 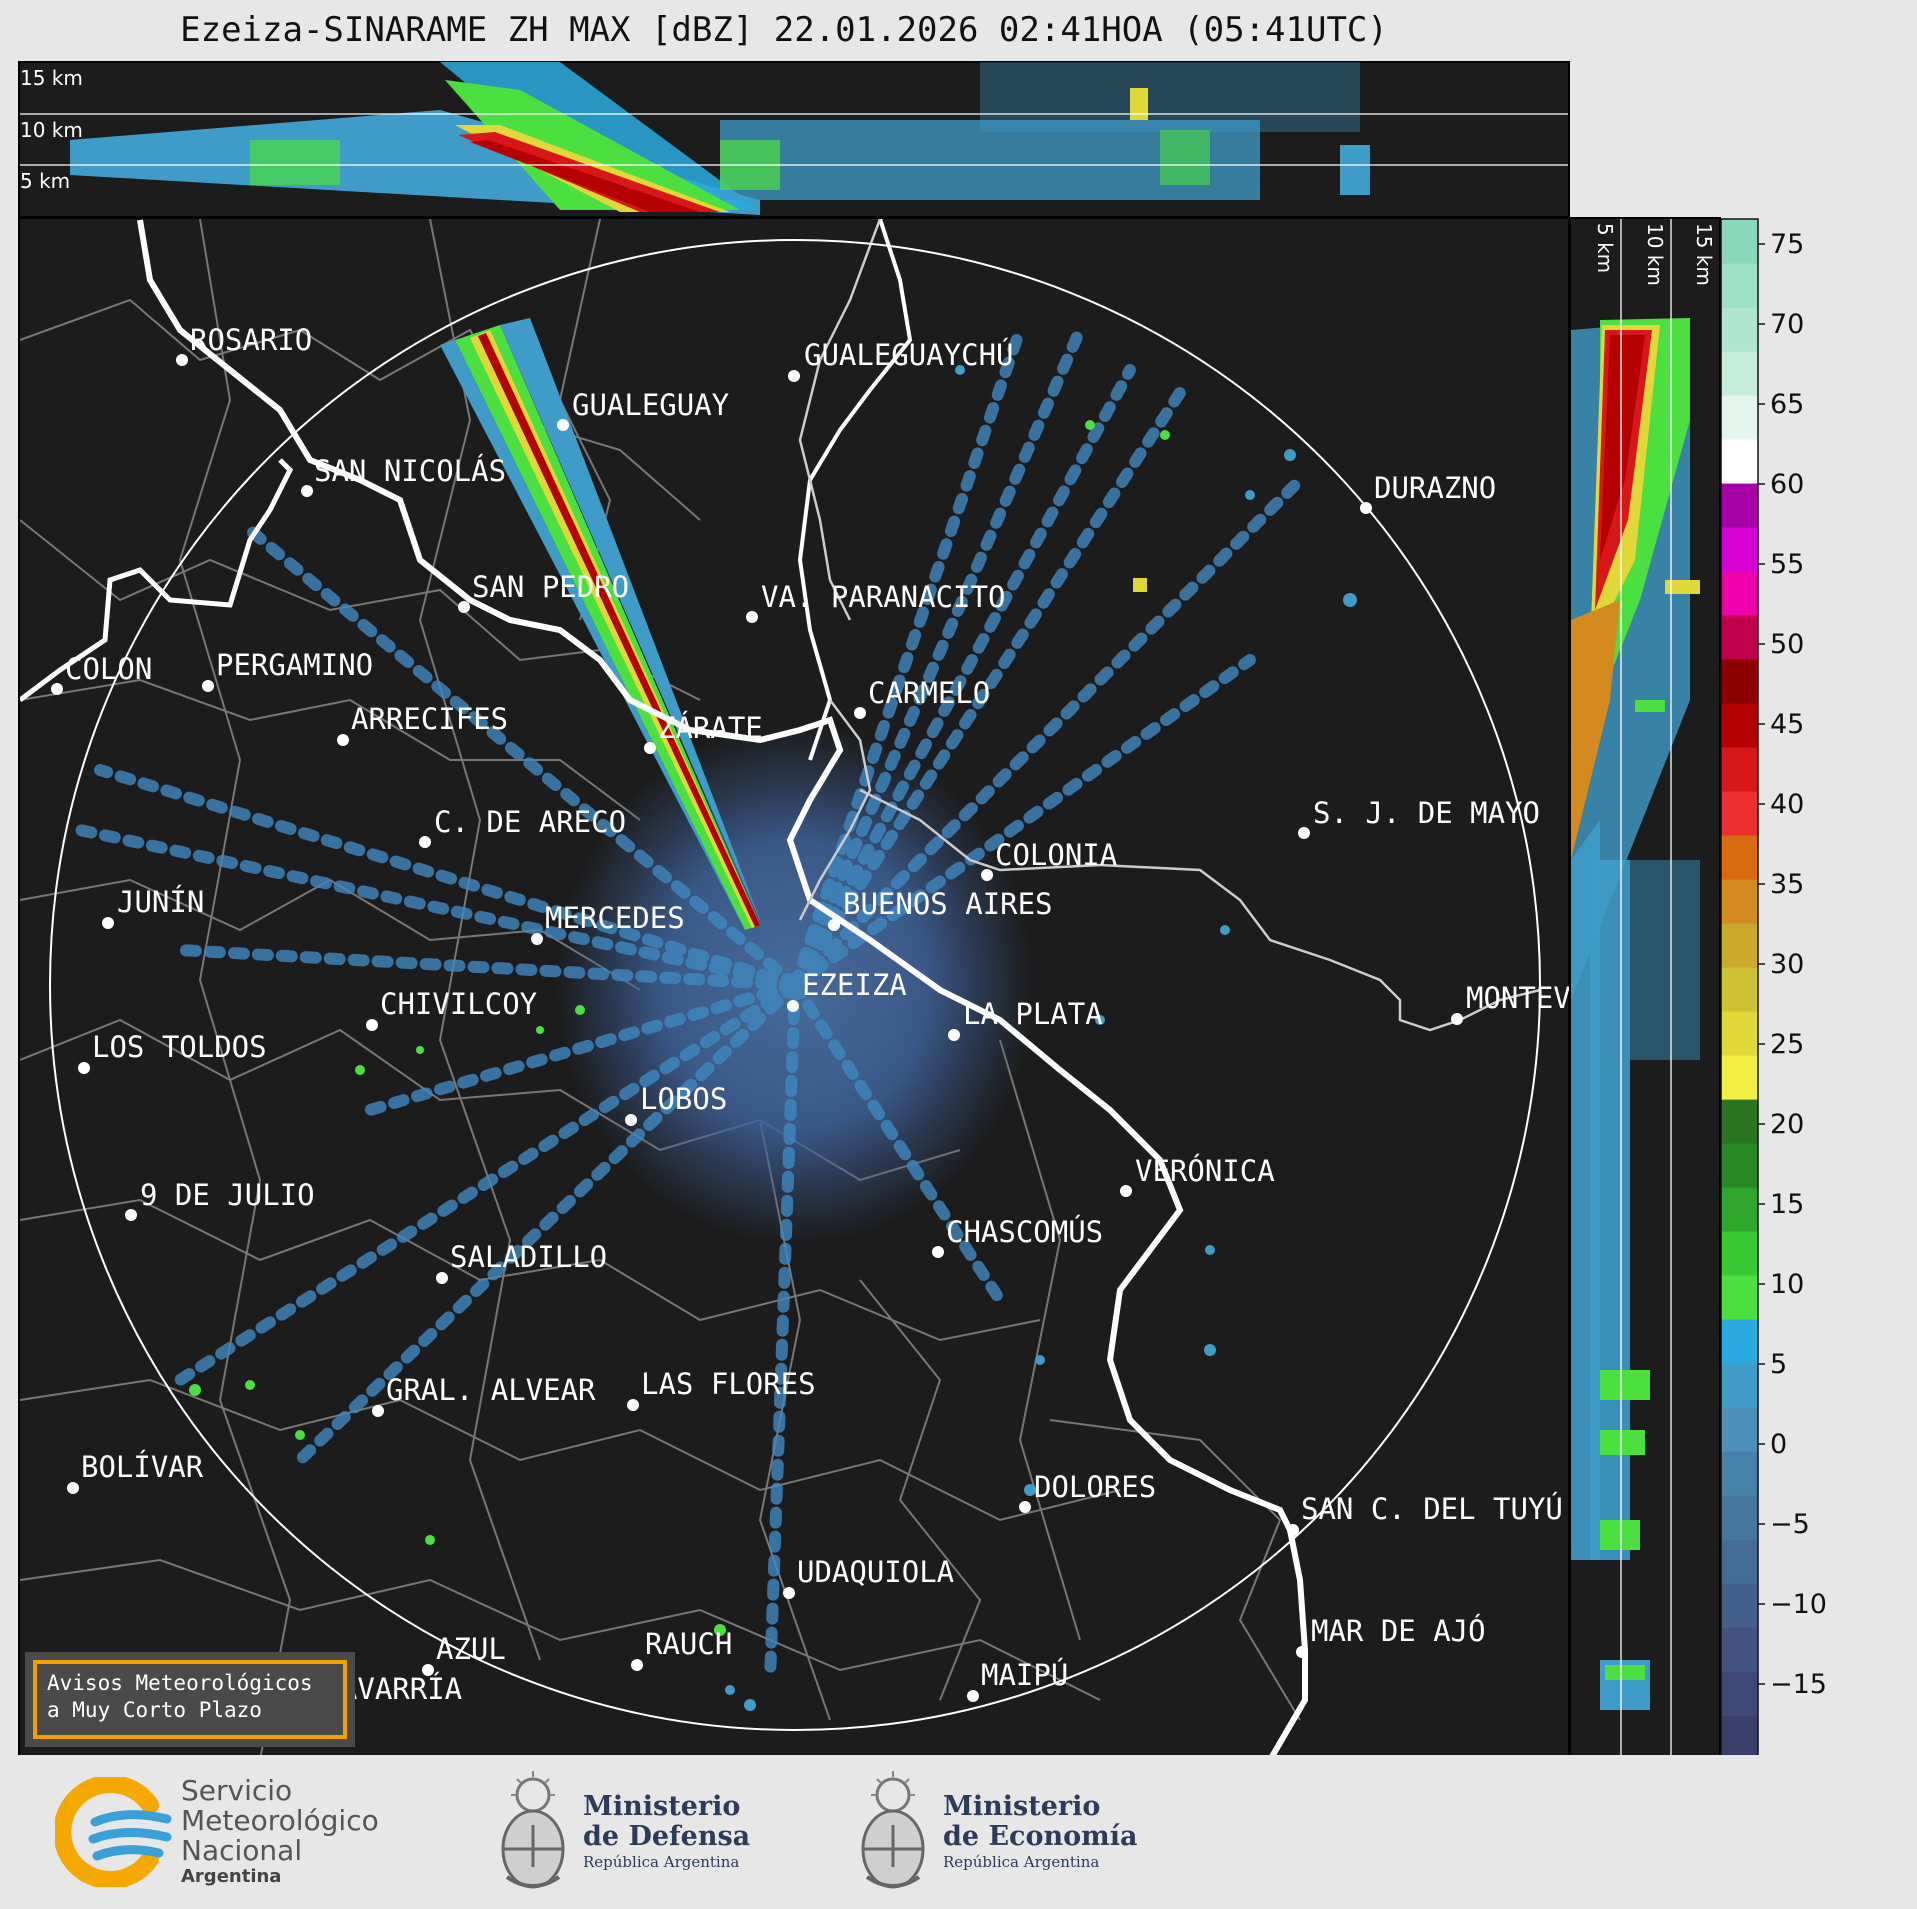 What do you see at coordinates (1790, 1524) in the screenshot?
I see `colorbar-tick-label: −5` at bounding box center [1790, 1524].